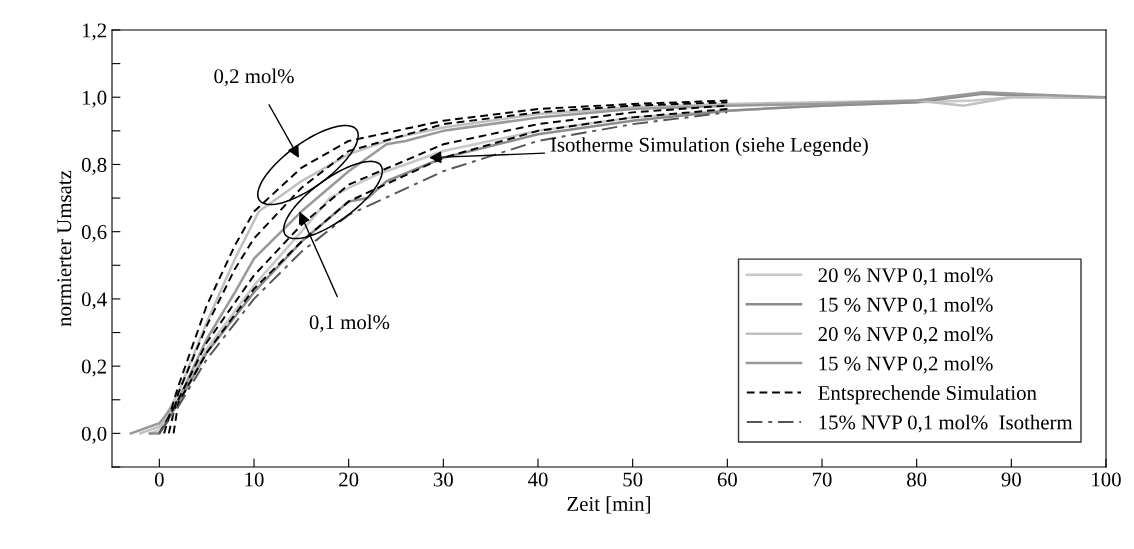 The width and height of the screenshot is (1134, 549). Describe the element at coordinates (906, 364) in the screenshot. I see `legend-label: 15 % NVP 0,2 mol%` at that location.